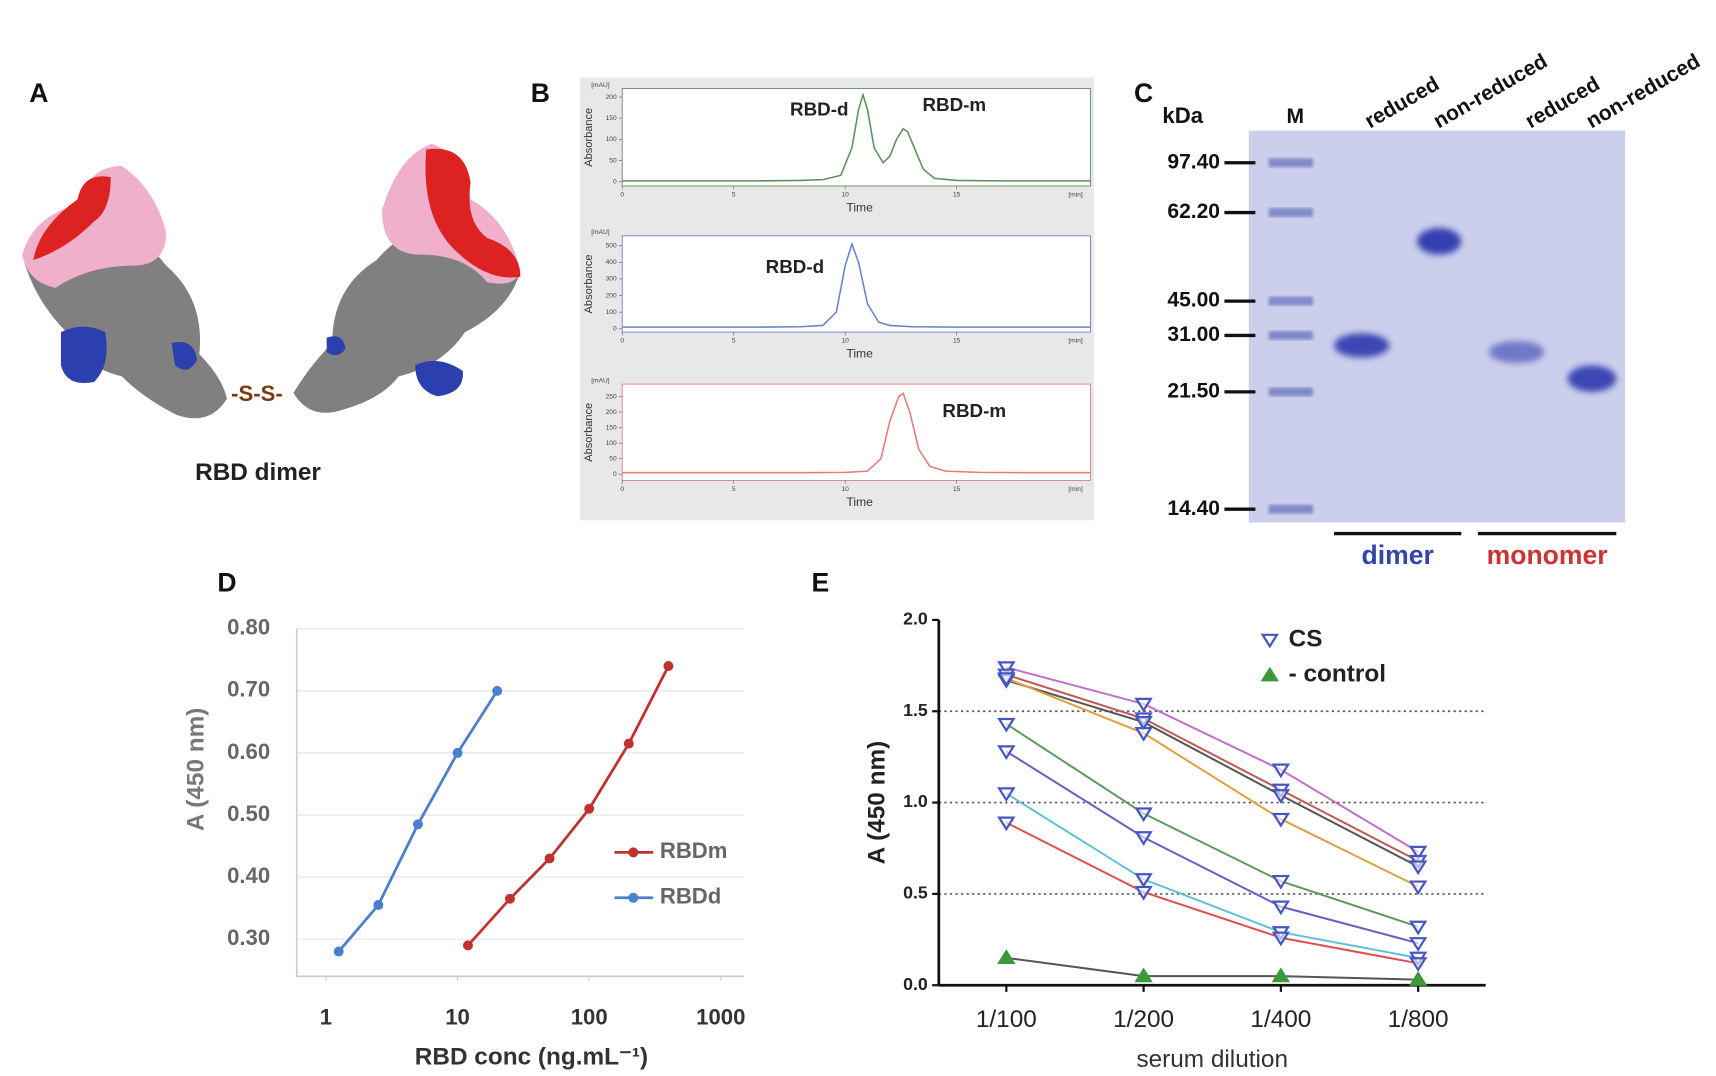  I want to click on y-tick-label: 100, so click(611, 139).